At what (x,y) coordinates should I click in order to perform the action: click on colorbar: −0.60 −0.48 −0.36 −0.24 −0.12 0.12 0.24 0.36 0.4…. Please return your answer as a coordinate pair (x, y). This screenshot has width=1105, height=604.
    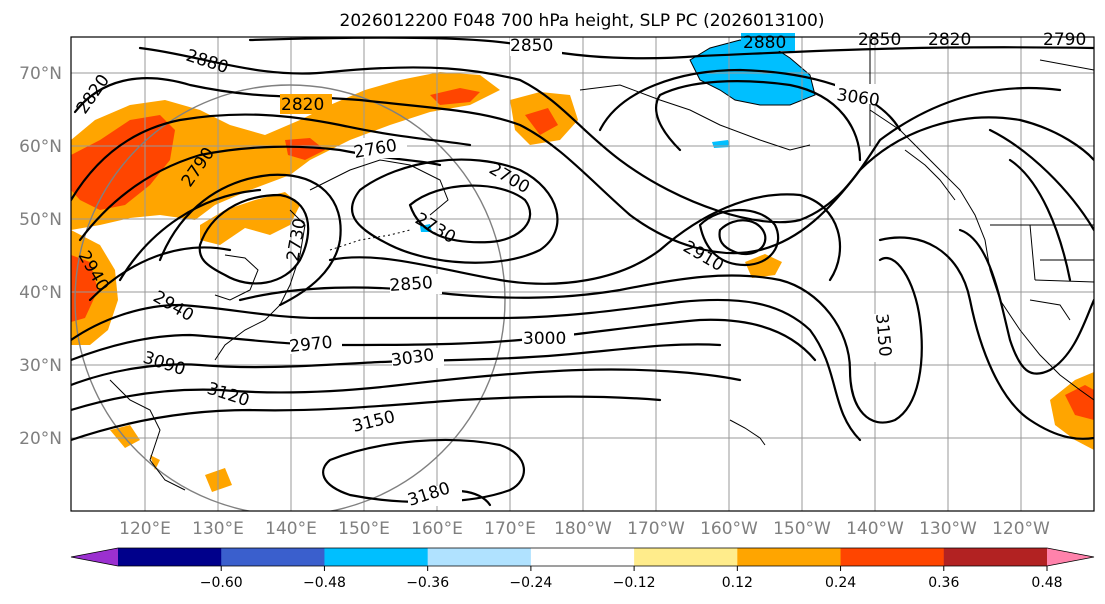
    Looking at the image, I should click on (582, 569).